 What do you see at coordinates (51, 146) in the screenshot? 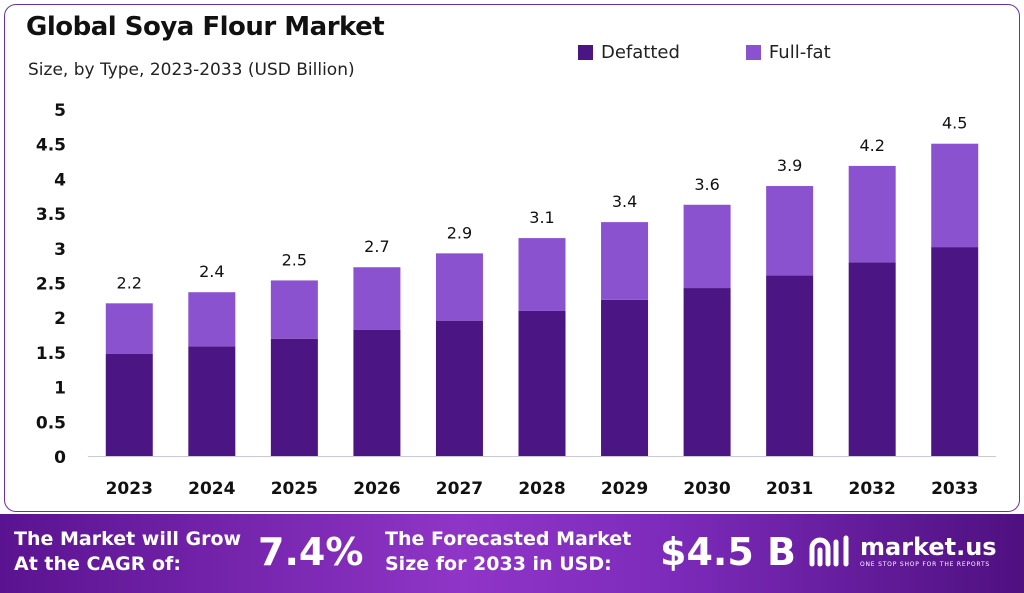
I see `y-tick-label: 4.5` at bounding box center [51, 146].